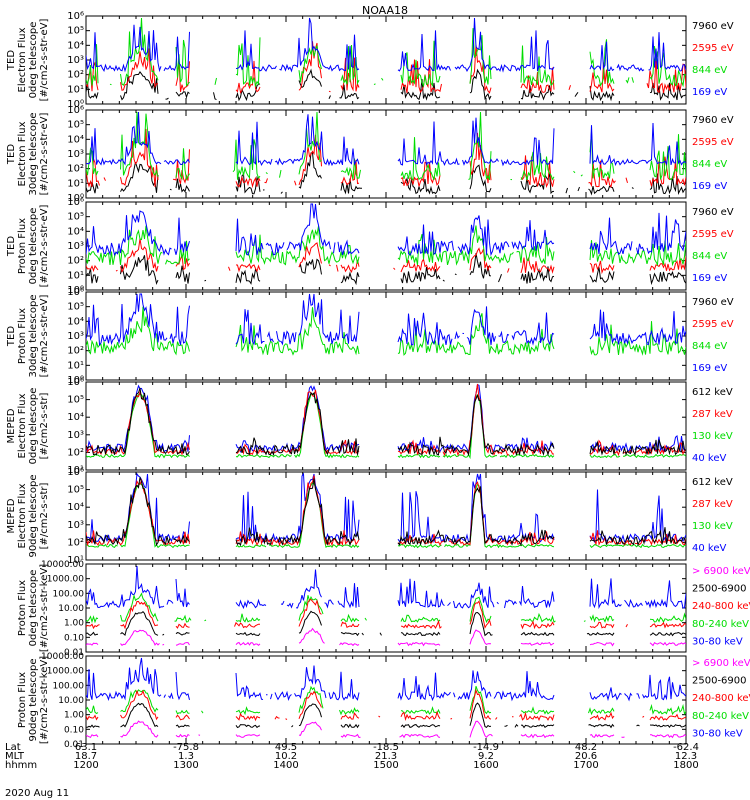 This screenshot has height=800, width=750. I want to click on legend-entry: 130 keV, so click(712, 436).